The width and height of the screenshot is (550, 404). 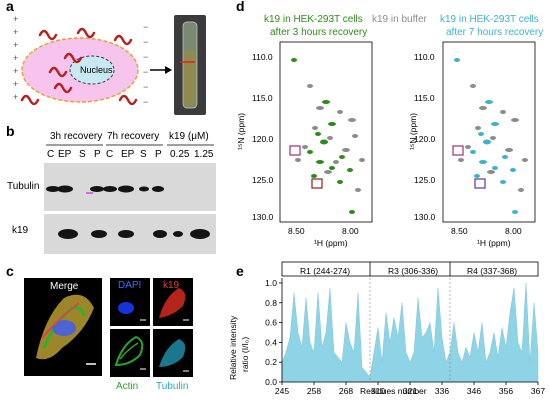 What do you see at coordinates (413, 131) in the screenshot?
I see `y-axis-label-right: ¹⁵N (ppm)` at bounding box center [413, 131].